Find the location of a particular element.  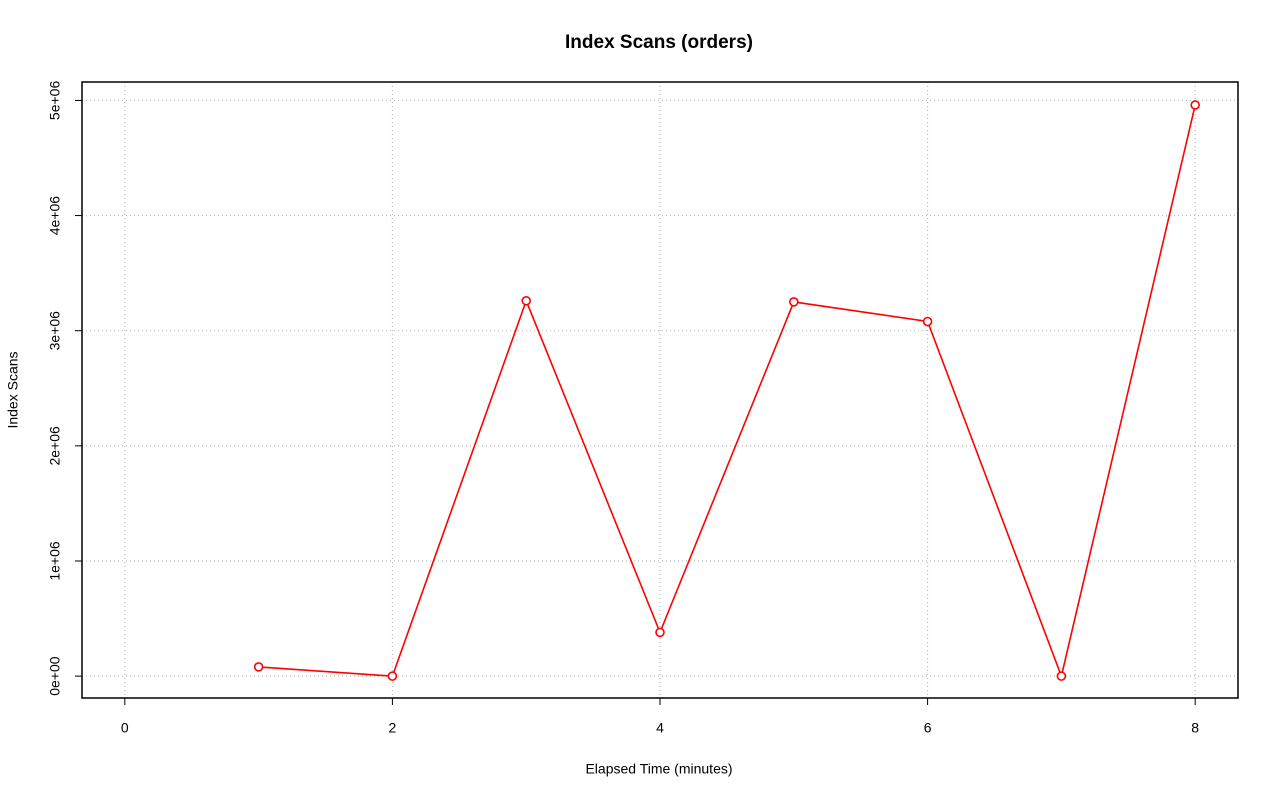

y-tick-label: 4e+06 is located at coordinates (55, 216).